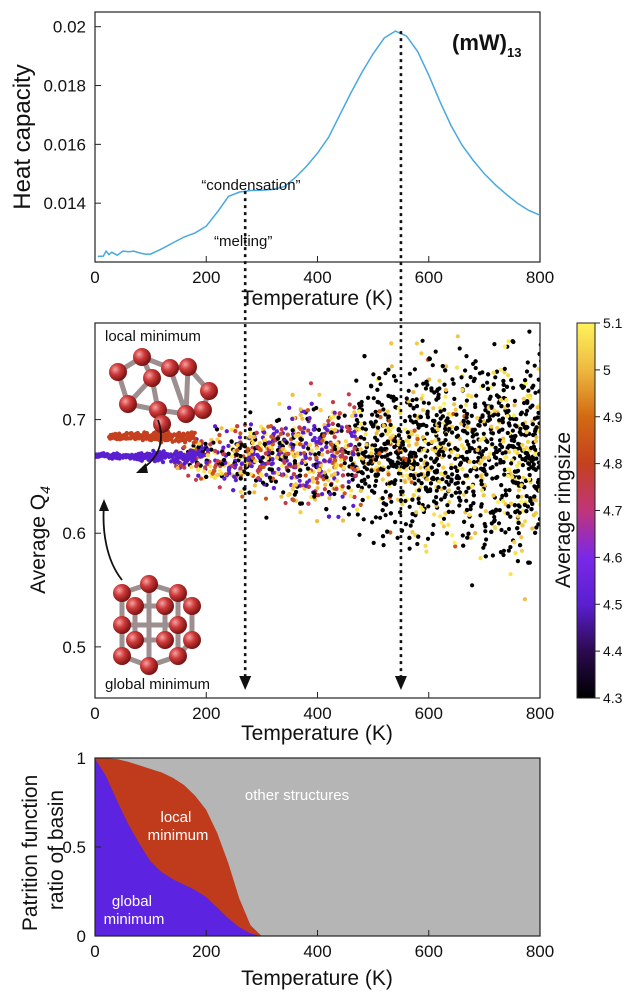 The height and width of the screenshot is (996, 630). Describe the element at coordinates (64, 144) in the screenshot. I see `y-tick-label: 0.016` at that location.